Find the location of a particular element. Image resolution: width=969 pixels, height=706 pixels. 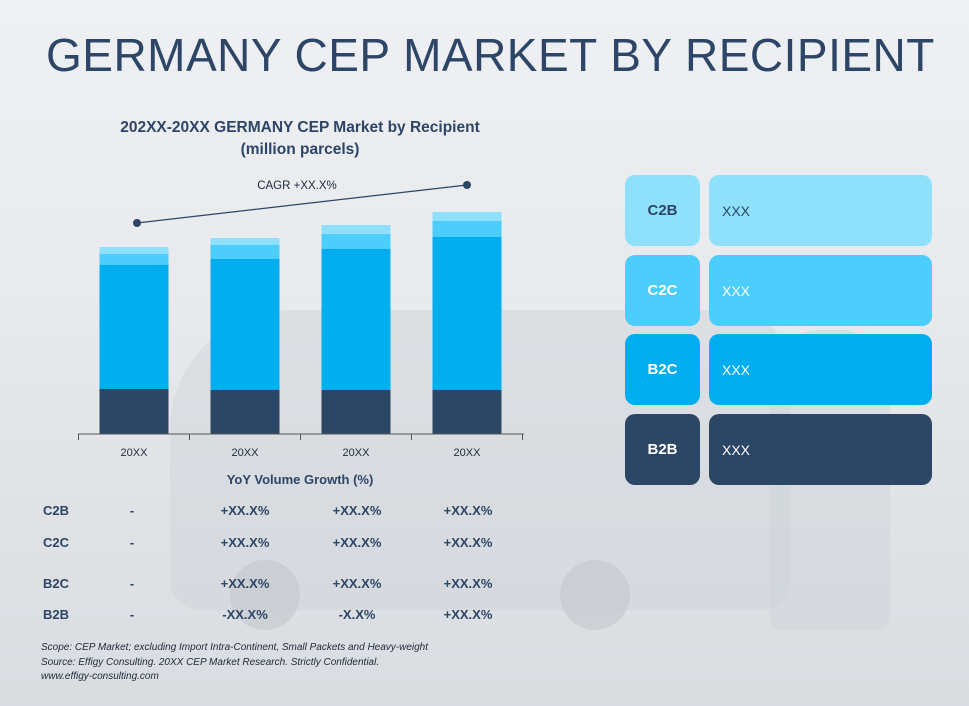

legend-value-c2c: XXX is located at coordinates (820, 290).